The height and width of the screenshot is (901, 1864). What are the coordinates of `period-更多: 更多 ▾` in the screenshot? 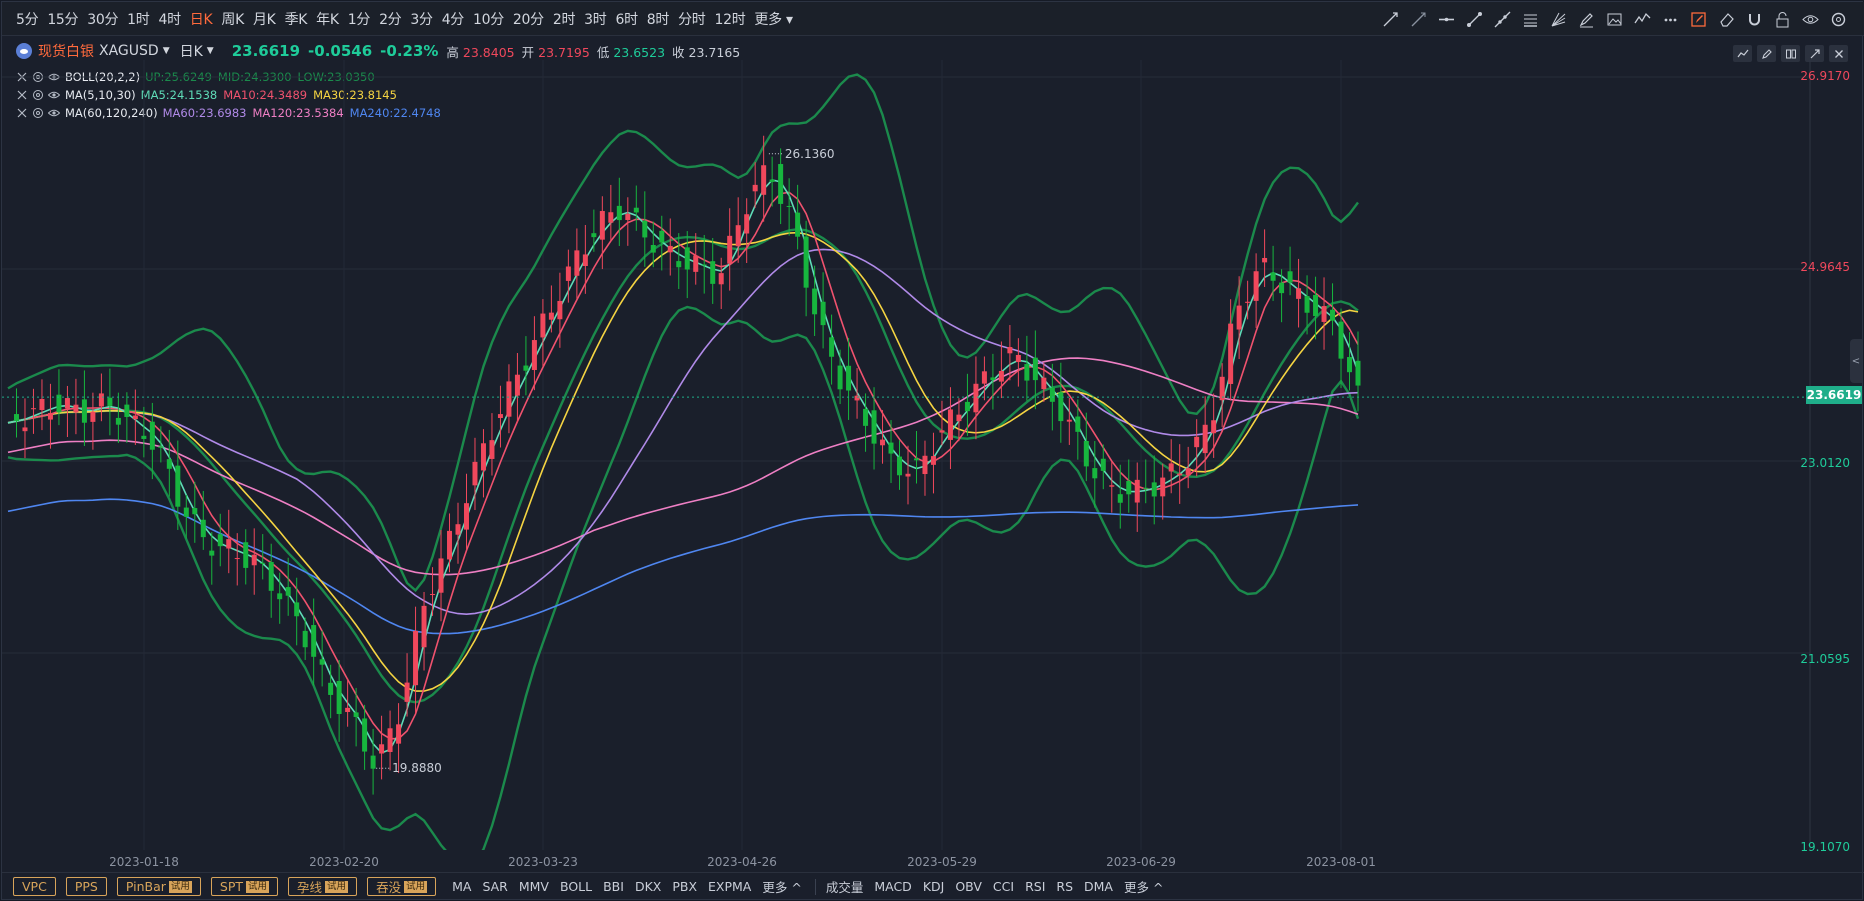 It's located at (773, 20).